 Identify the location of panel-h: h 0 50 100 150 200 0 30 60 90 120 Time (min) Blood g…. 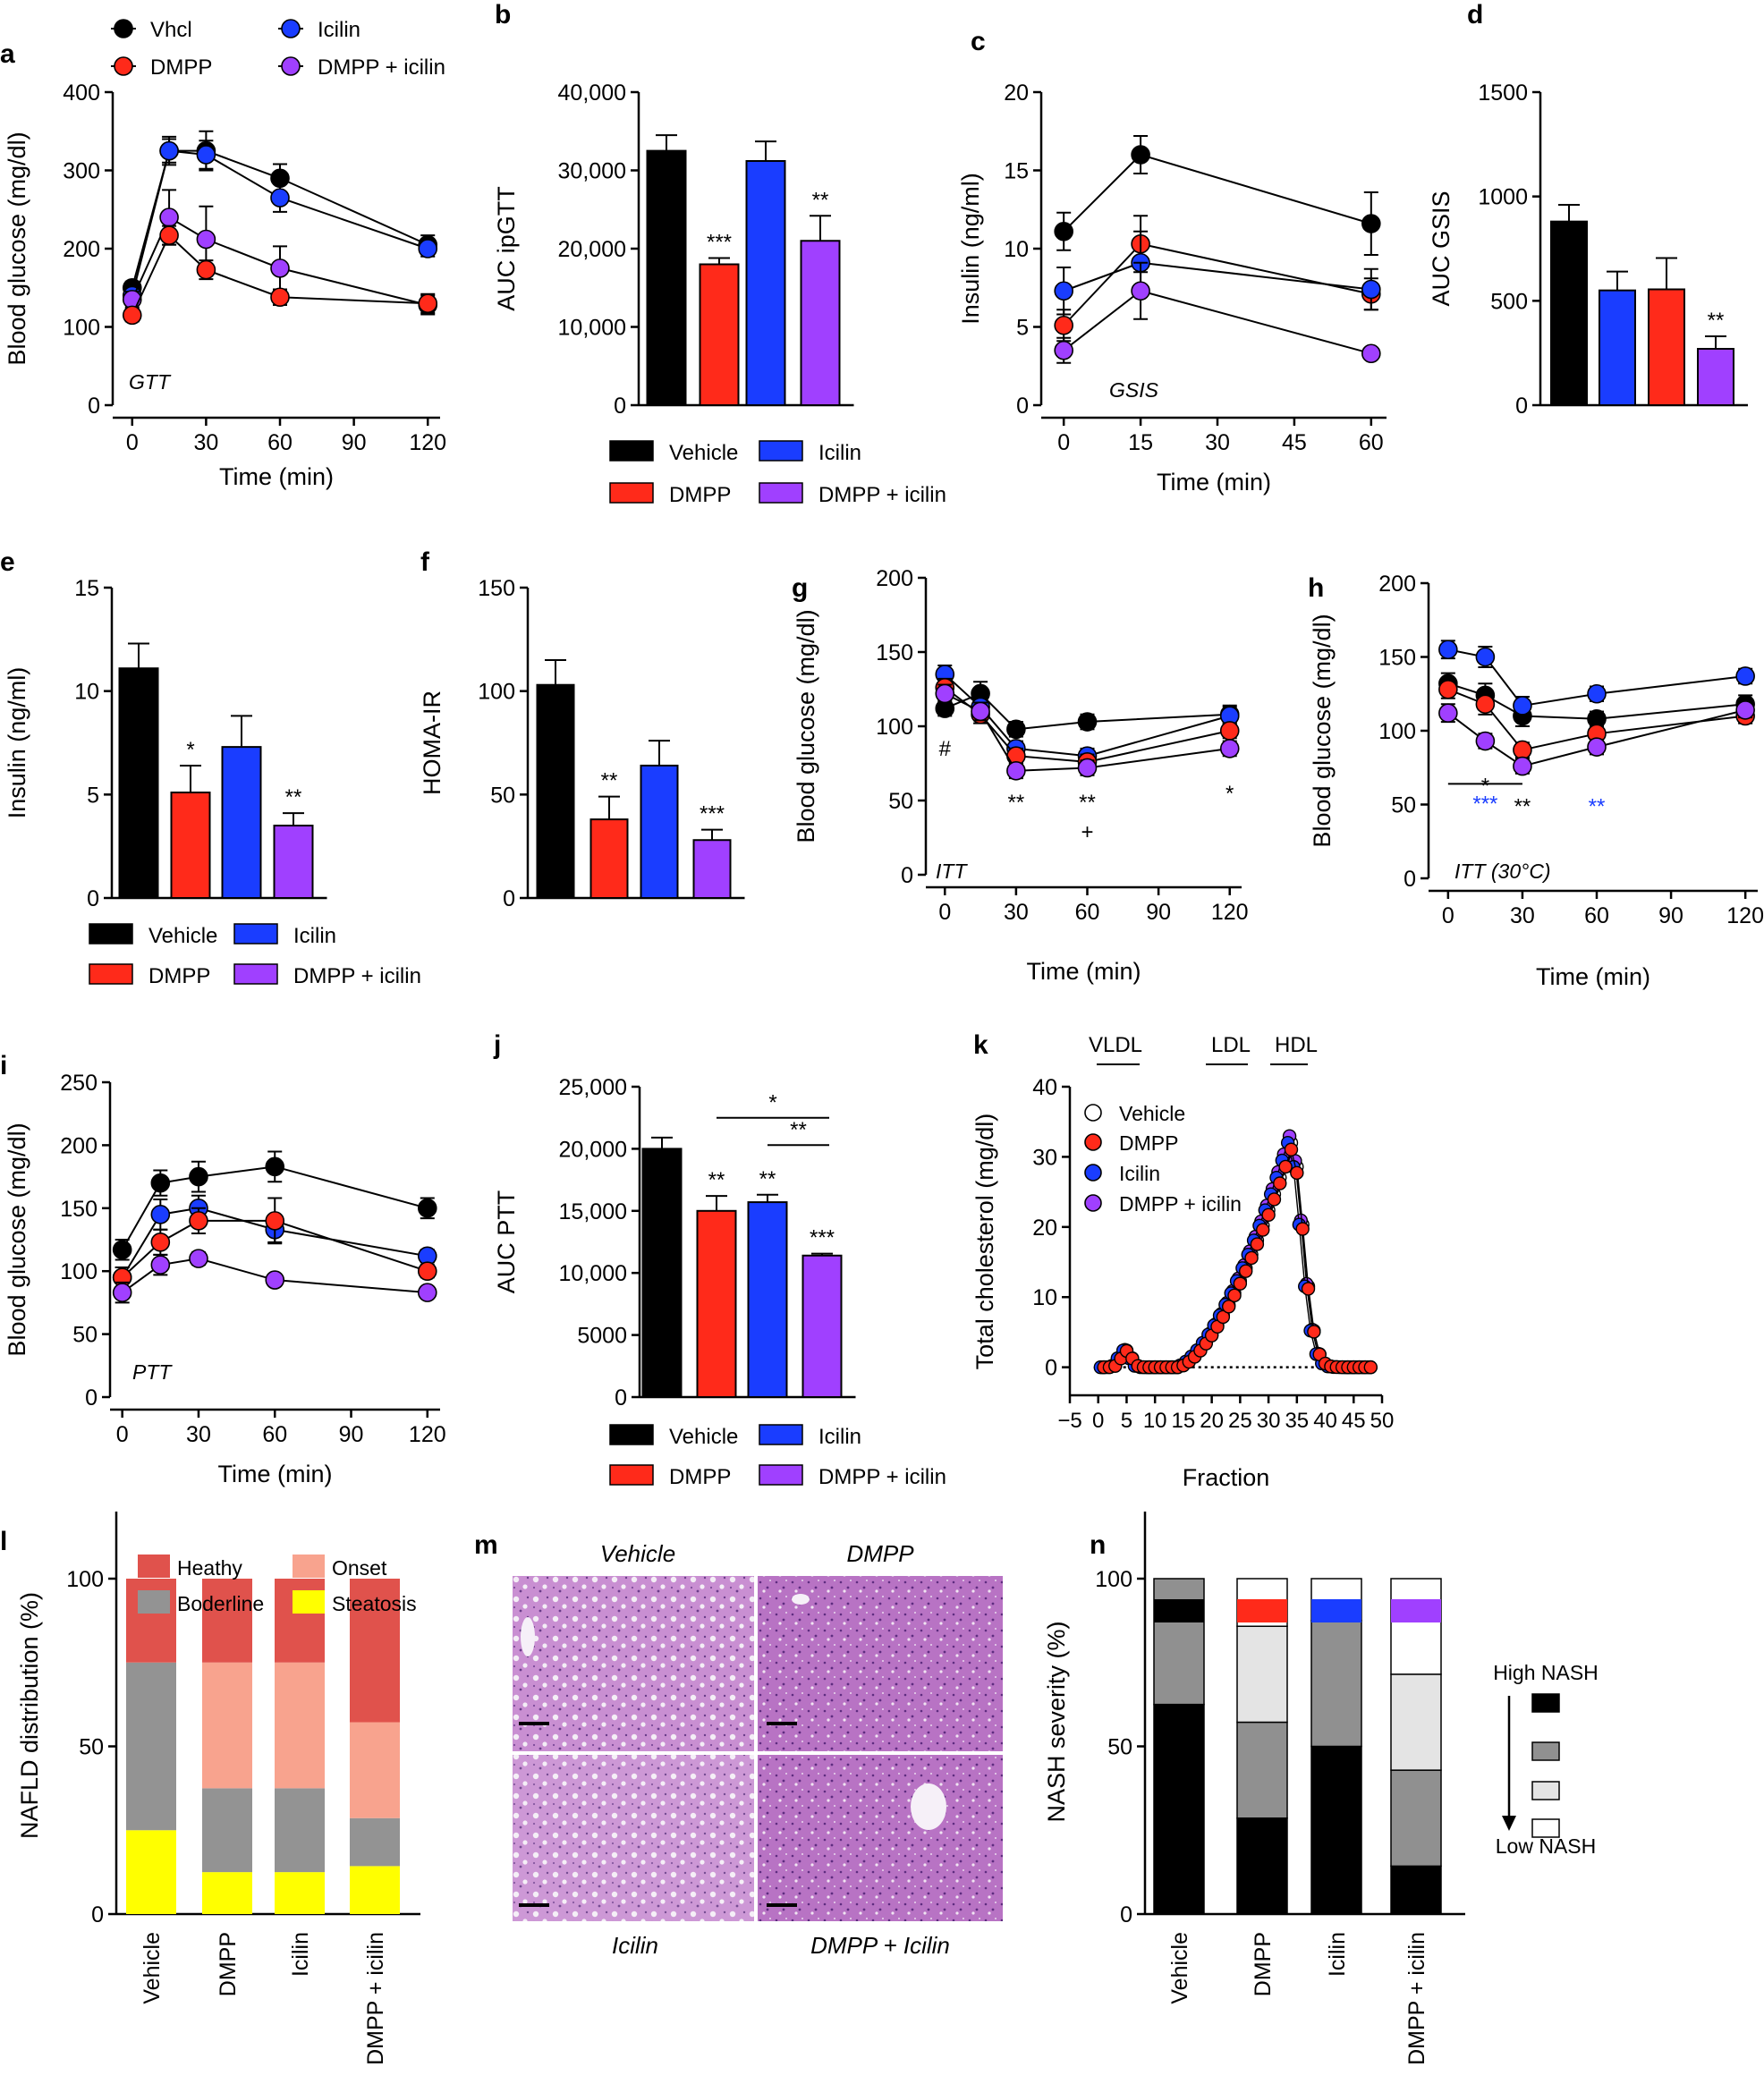
(1536, 781).